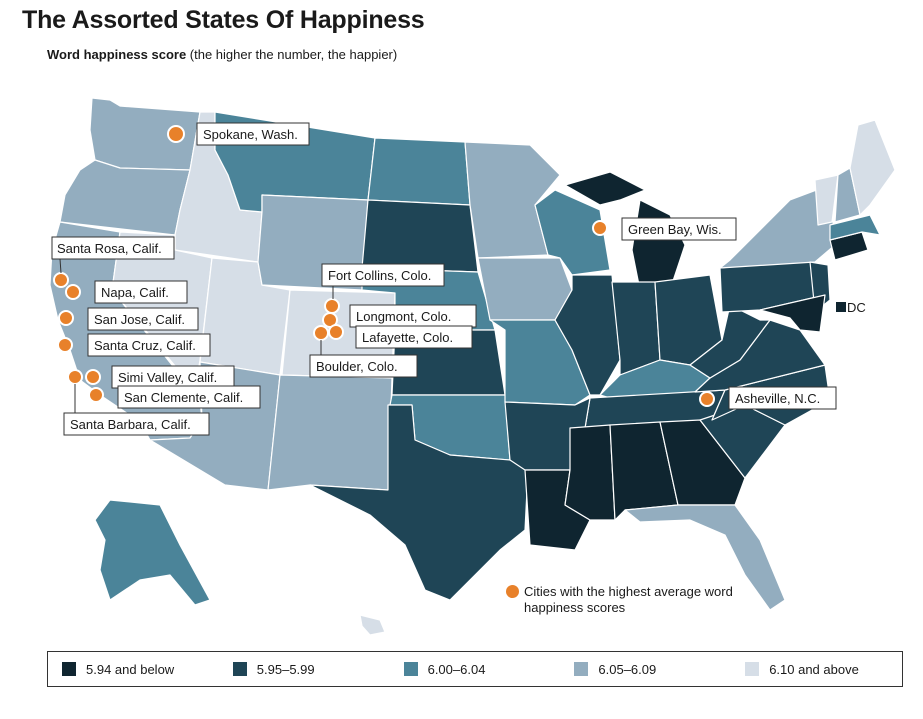 This screenshot has height=719, width=923. I want to click on city-dot-spokane, so click(176, 134).